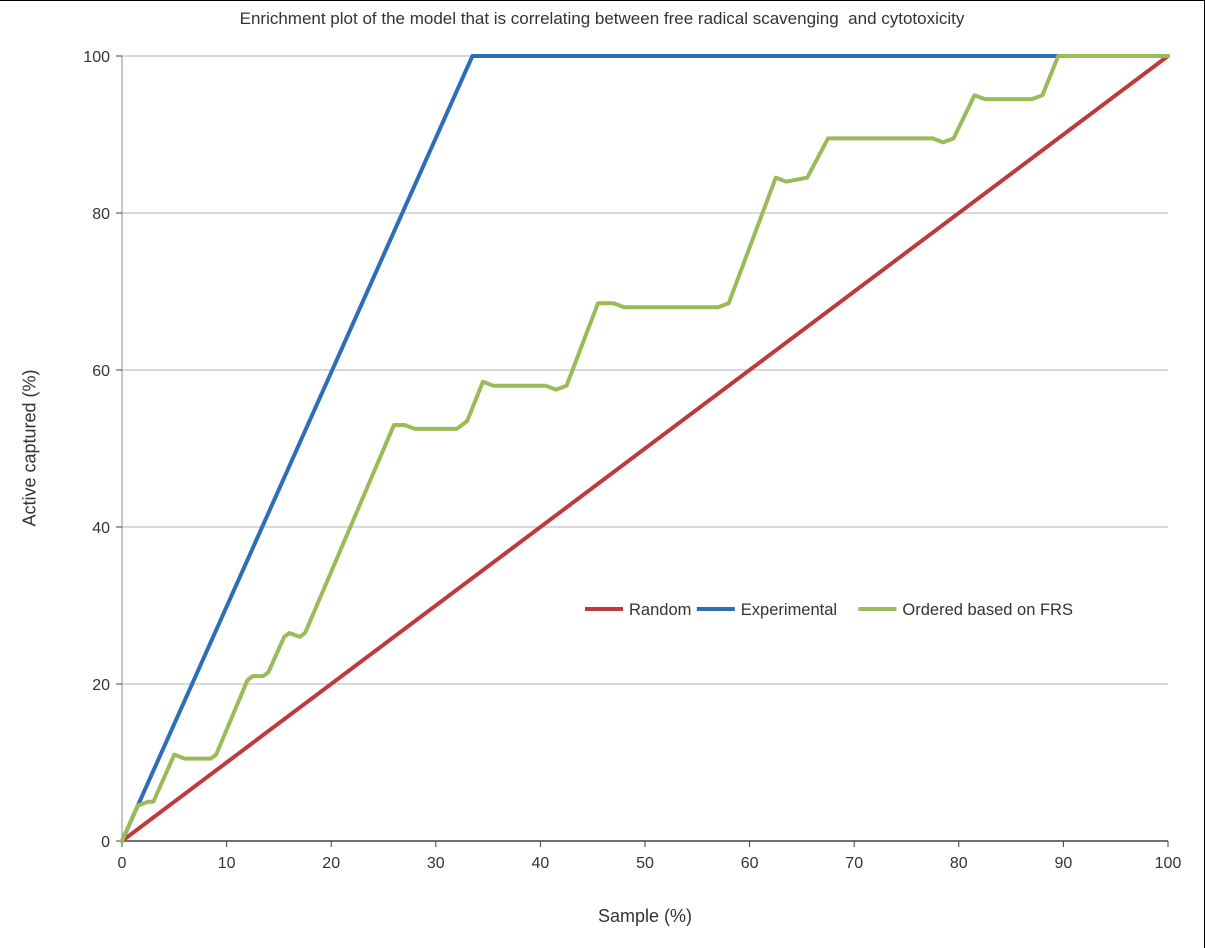  What do you see at coordinates (101, 214) in the screenshot?
I see `y-tick-label: 80` at bounding box center [101, 214].